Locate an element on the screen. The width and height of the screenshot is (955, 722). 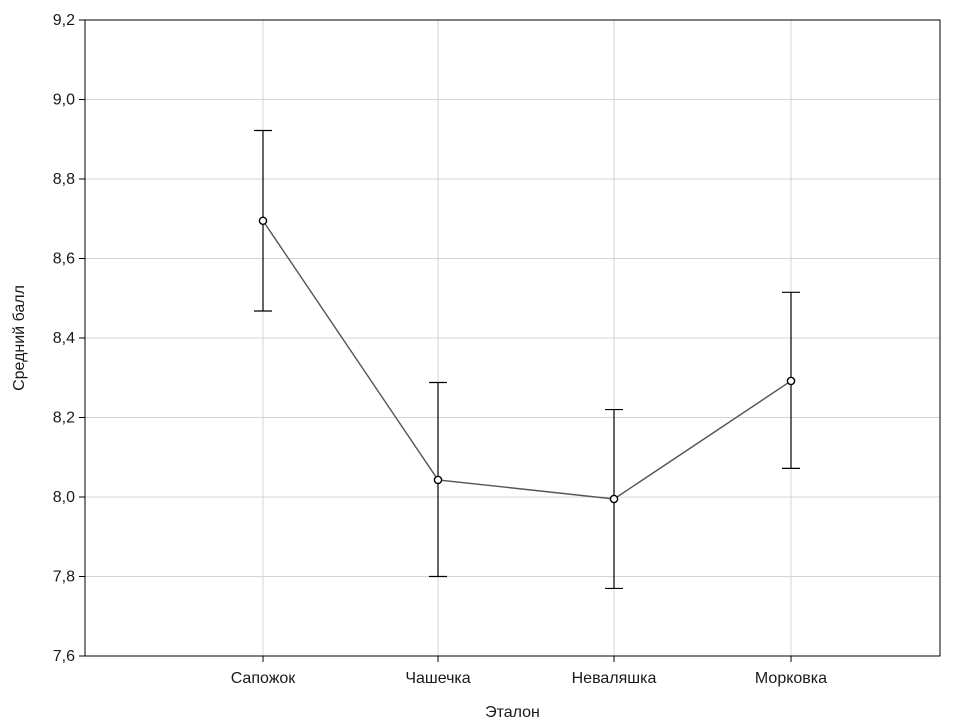
x-tick-label: Морковка is located at coordinates (791, 678).